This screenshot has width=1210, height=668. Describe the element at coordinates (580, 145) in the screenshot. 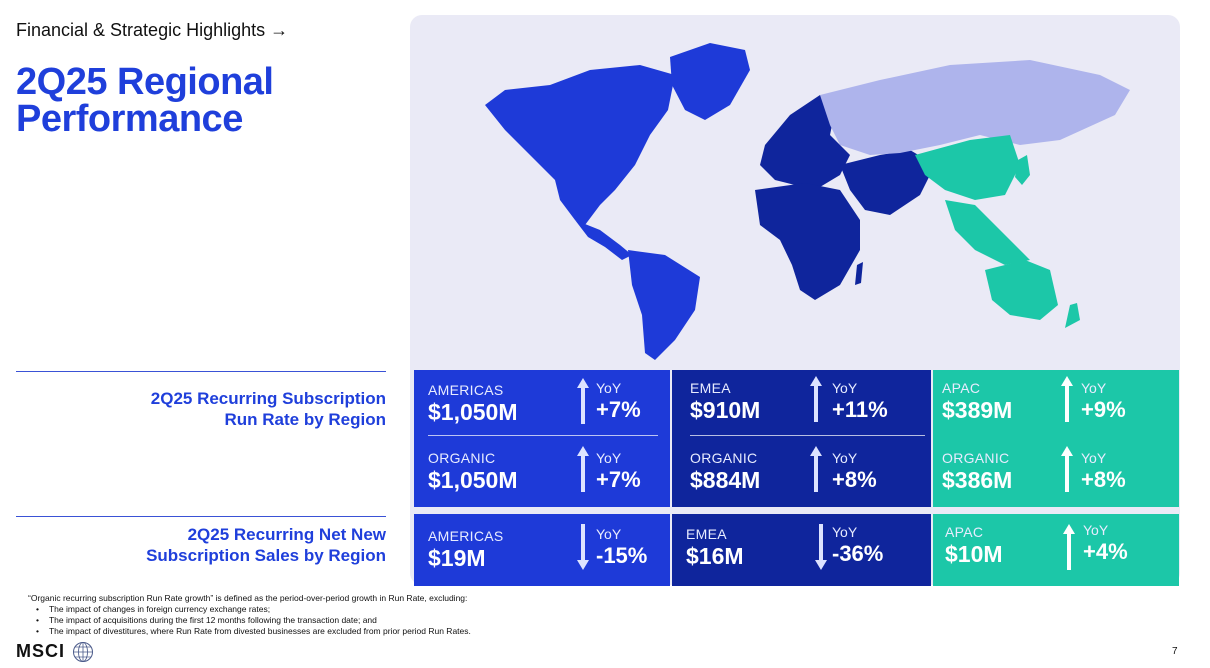

I see `map-north-america` at that location.